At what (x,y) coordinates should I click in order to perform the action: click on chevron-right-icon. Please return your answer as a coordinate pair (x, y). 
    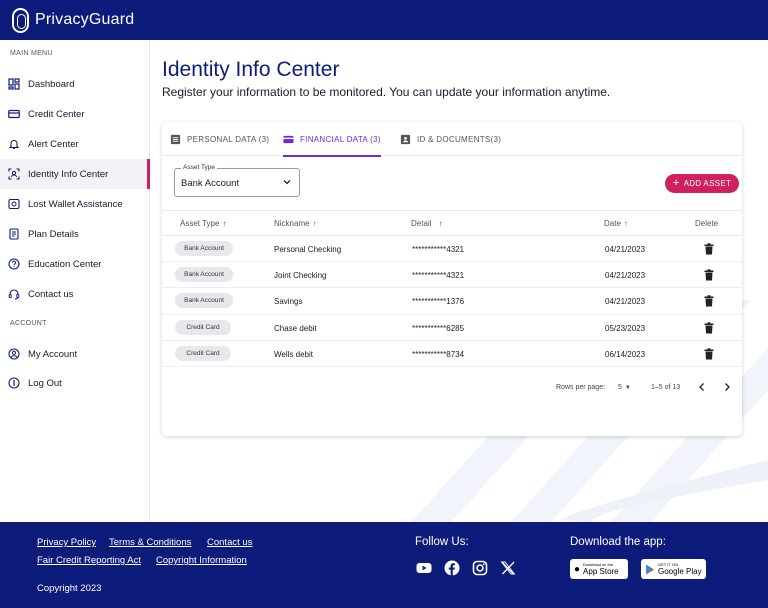
    Looking at the image, I should click on (727, 387).